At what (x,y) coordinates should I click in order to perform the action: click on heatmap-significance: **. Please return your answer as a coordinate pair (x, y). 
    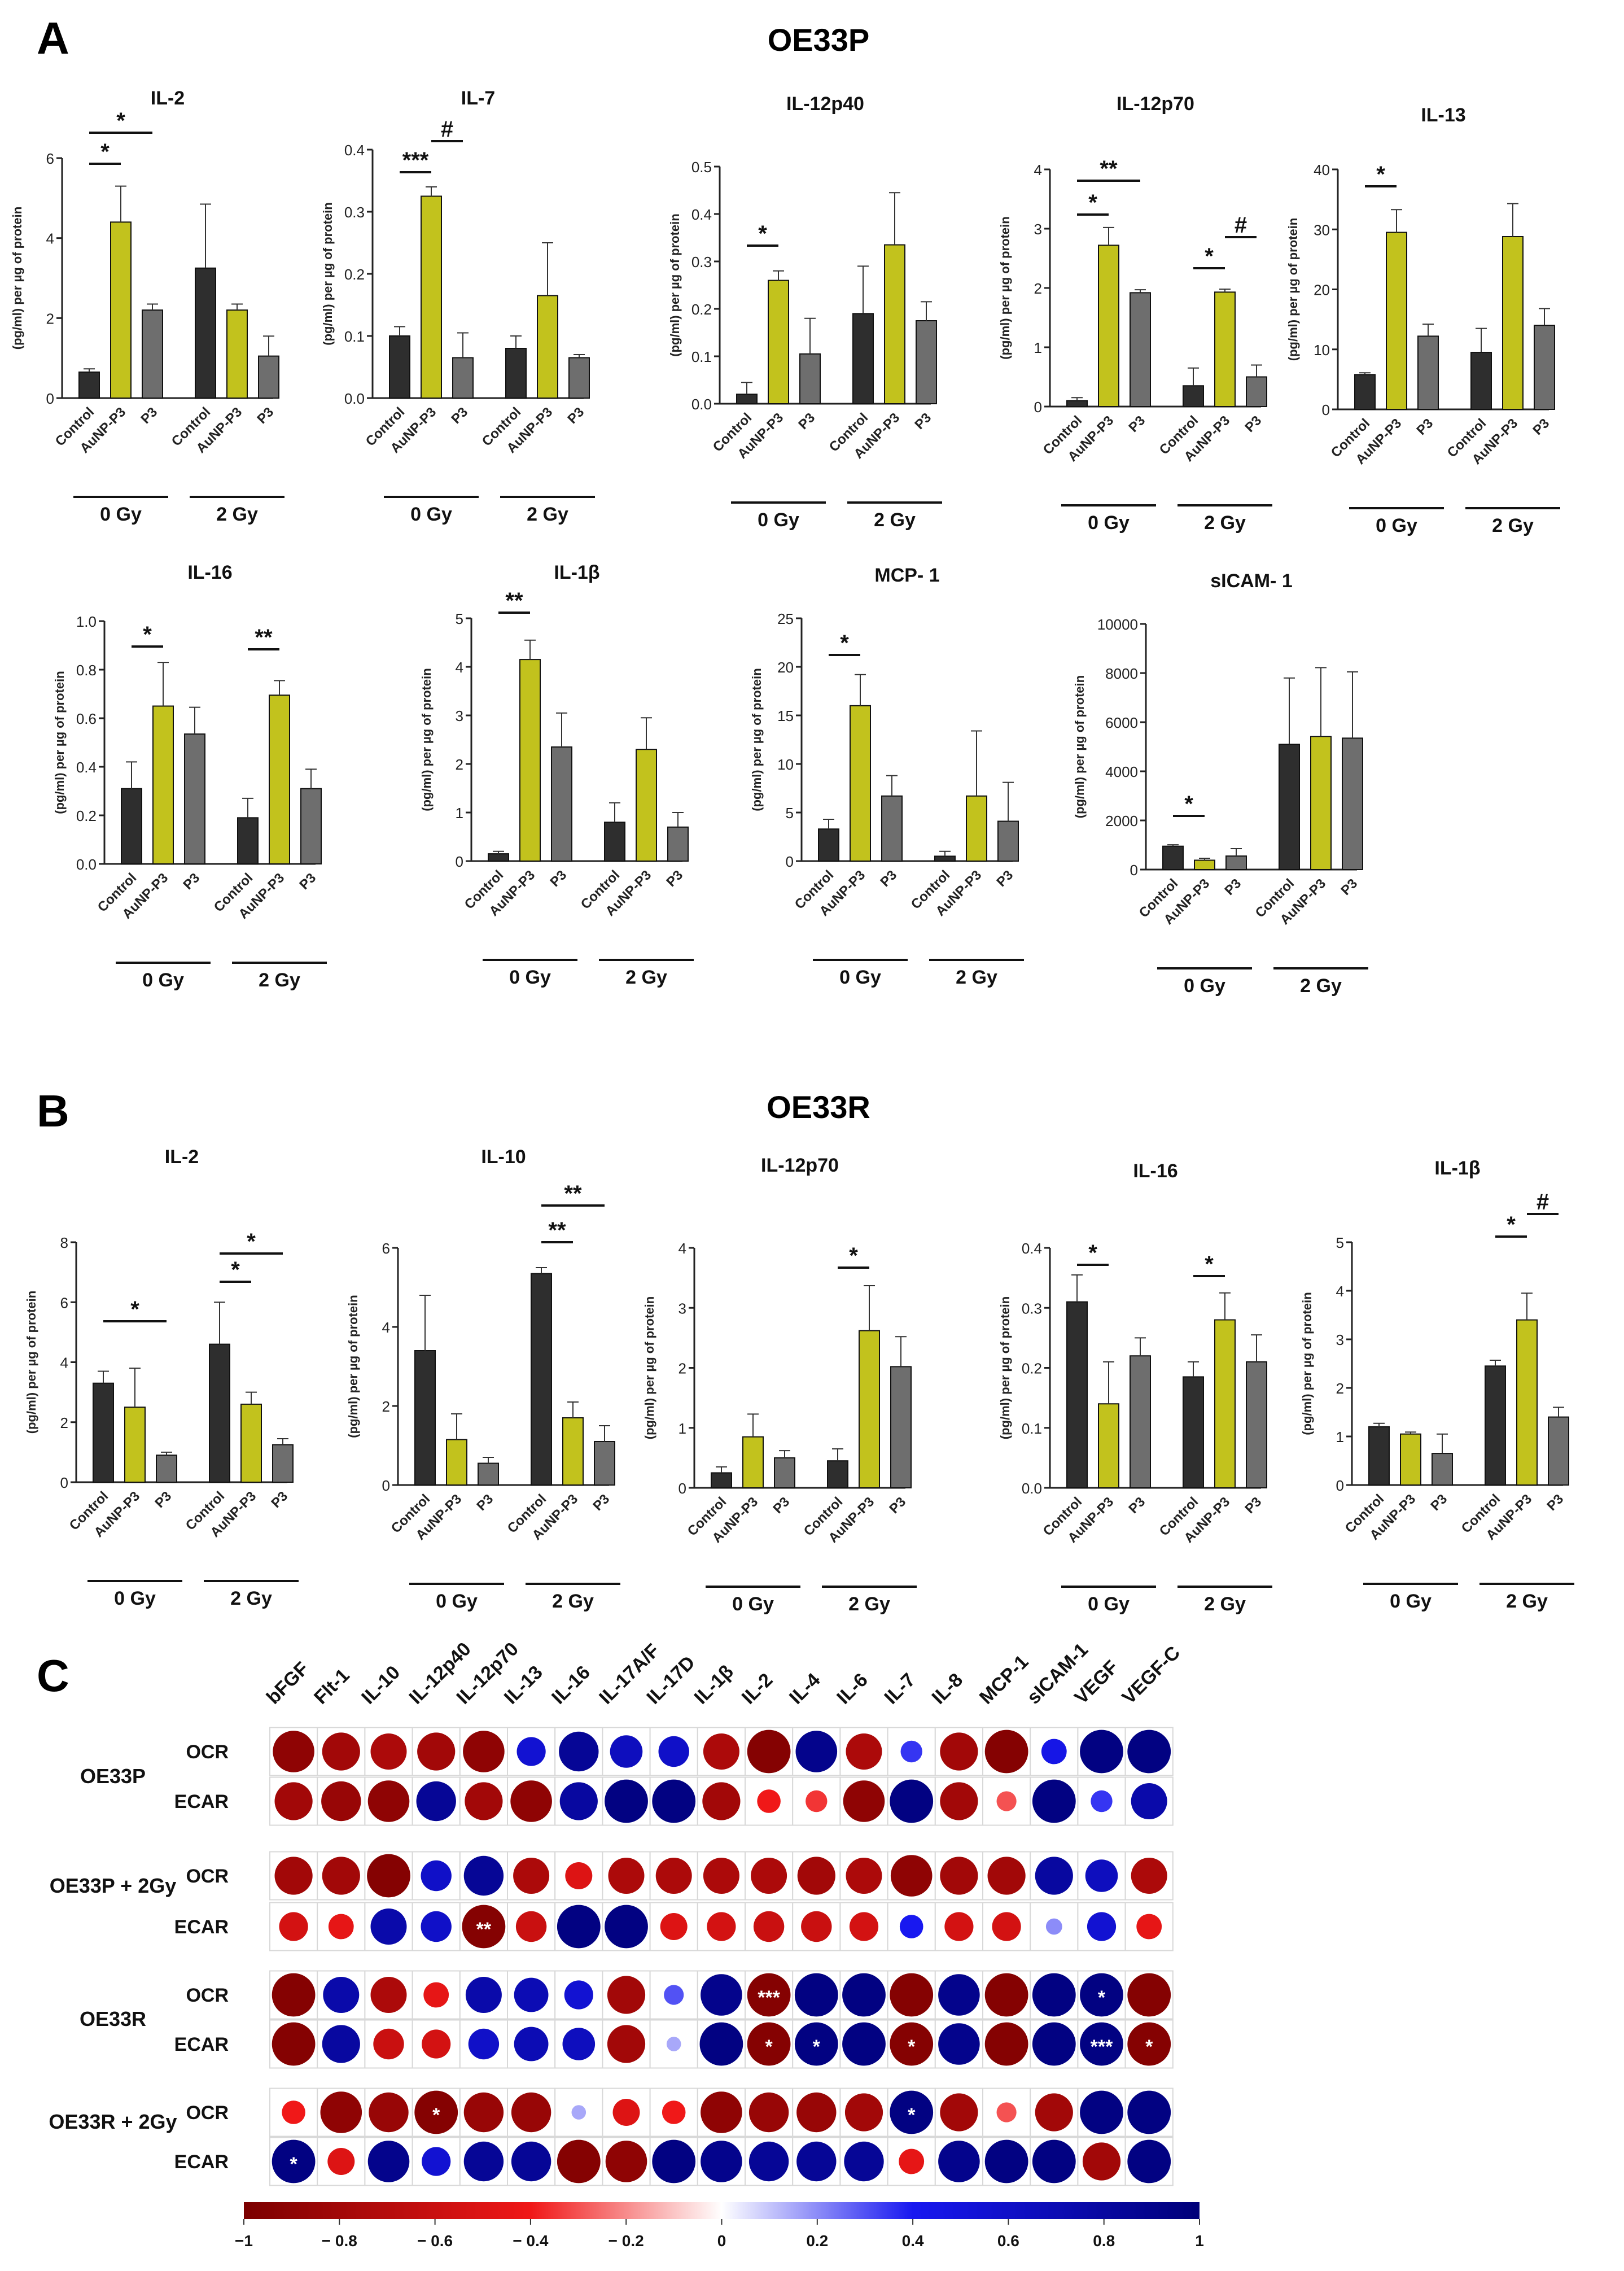
    Looking at the image, I should click on (484, 1929).